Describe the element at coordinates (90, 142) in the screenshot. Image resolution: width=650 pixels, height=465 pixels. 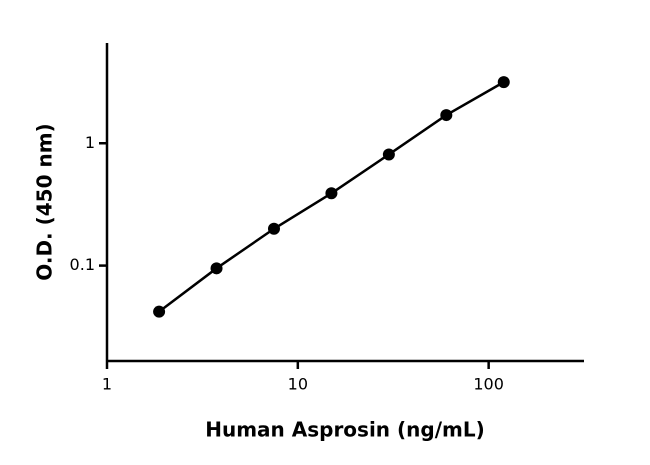
I see `y-tick-label: 1` at that location.